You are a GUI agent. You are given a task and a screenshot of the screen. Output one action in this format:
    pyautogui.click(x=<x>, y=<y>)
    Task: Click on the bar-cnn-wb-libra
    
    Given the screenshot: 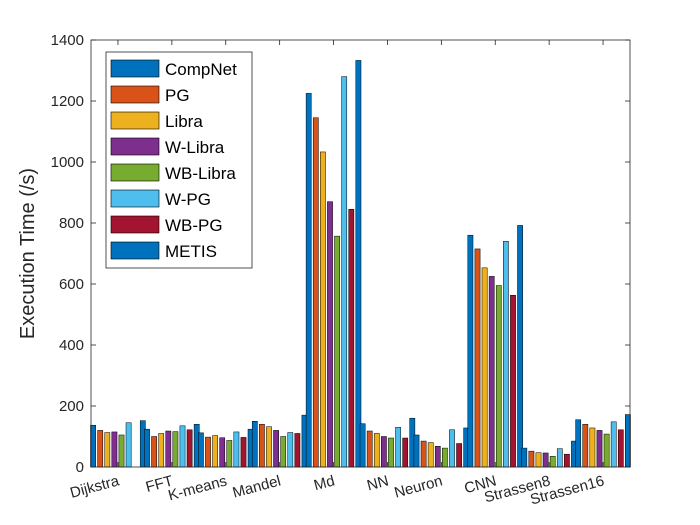 What is the action you would take?
    pyautogui.click(x=498, y=376)
    